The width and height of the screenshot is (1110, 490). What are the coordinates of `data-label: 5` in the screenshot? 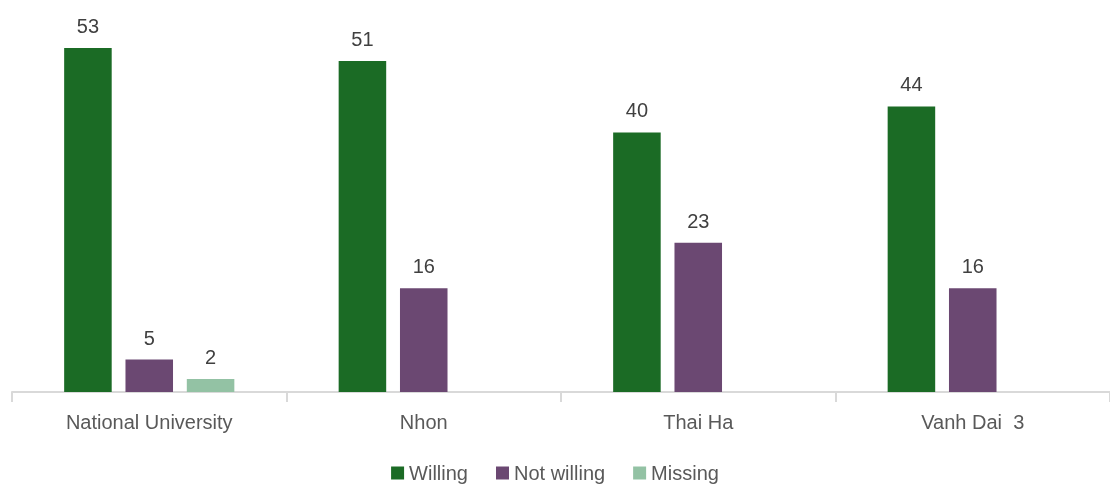 It's located at (149, 337).